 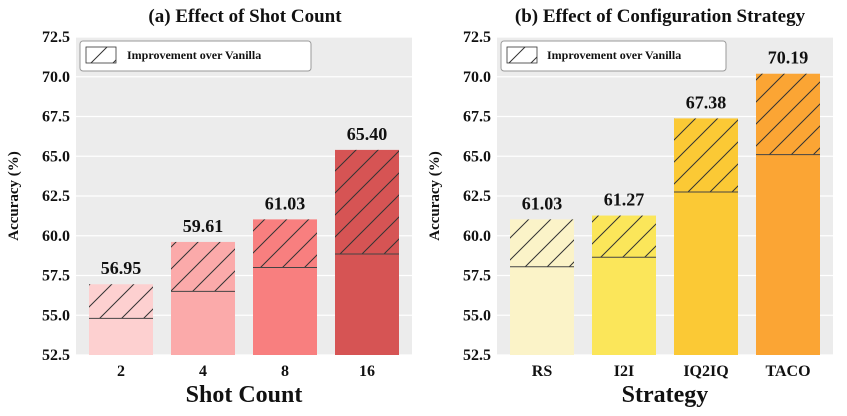 I want to click on value-label: 67.38, so click(x=706, y=102).